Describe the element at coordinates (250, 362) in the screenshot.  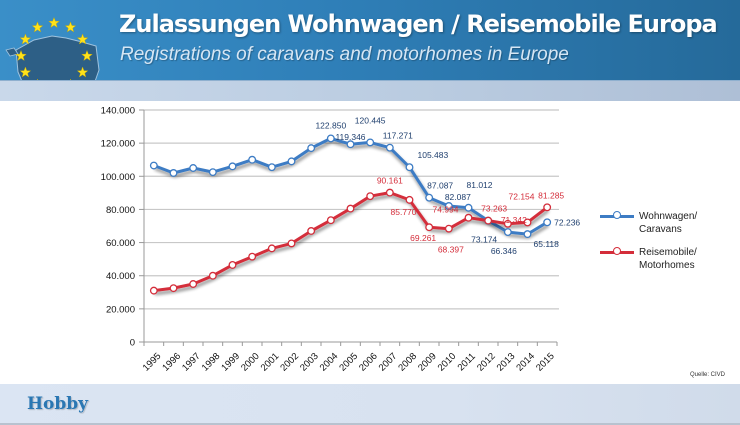
I see `x-tick-label: 2000` at that location.